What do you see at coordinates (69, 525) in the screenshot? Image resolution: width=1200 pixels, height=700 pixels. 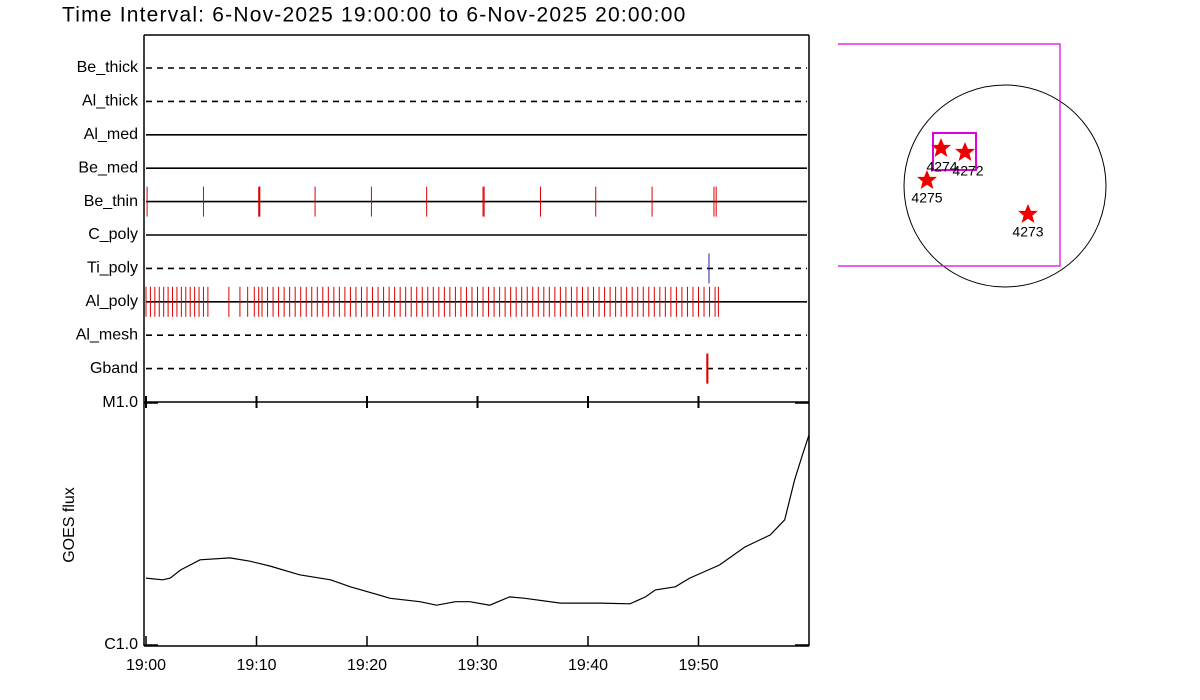 I see `y-axis-label: GOES flux` at bounding box center [69, 525].